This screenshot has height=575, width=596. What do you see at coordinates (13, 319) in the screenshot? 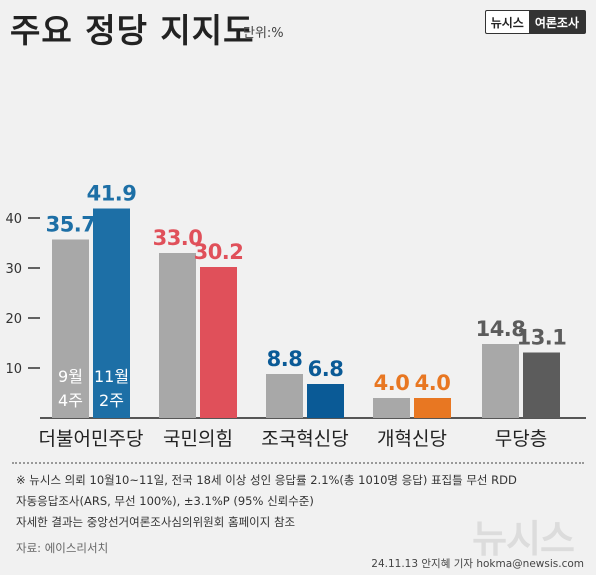
I see `y-tick-label: 20` at bounding box center [13, 319].